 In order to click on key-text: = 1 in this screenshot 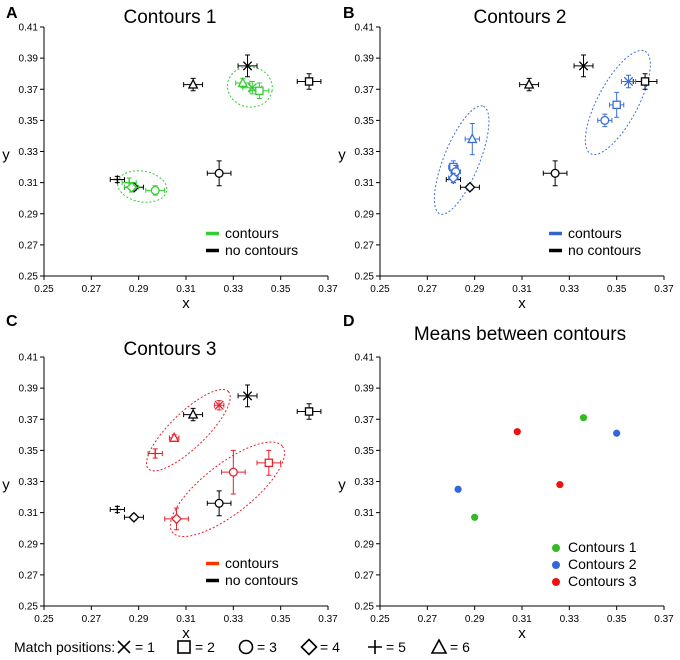, I will do `click(145, 647)`.